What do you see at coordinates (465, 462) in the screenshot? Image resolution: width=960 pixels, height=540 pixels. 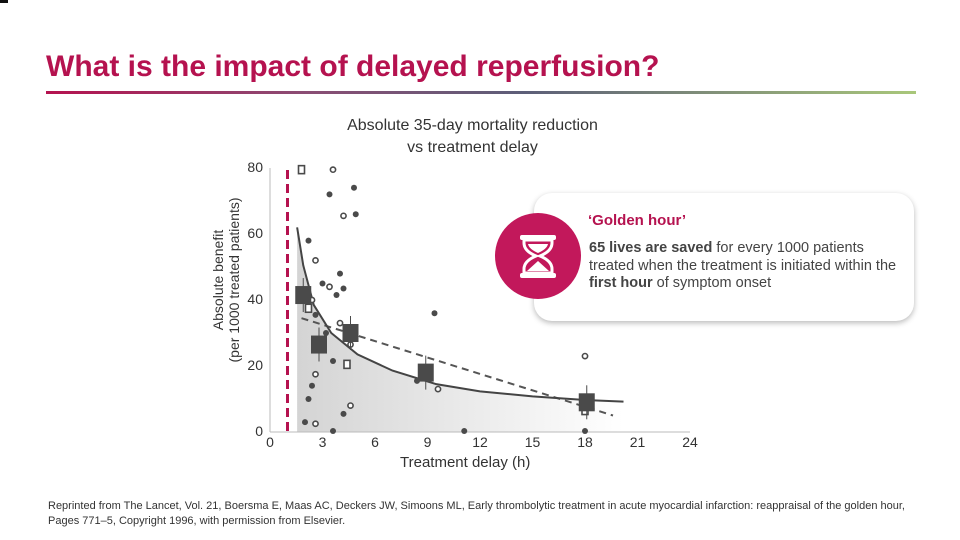 I see `x-axis-label: Treatment delay (h)` at bounding box center [465, 462].